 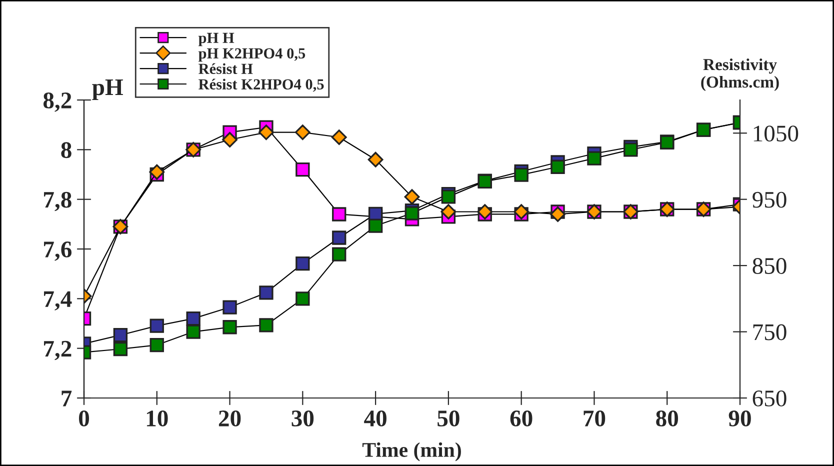 What do you see at coordinates (67, 398) in the screenshot?
I see `y-tick-label: 7` at bounding box center [67, 398].